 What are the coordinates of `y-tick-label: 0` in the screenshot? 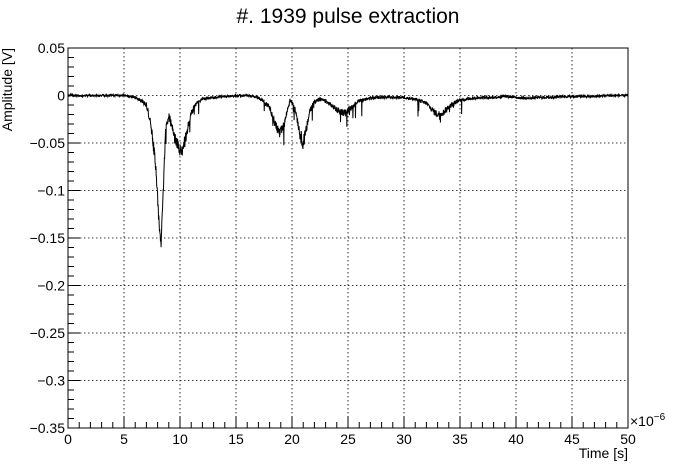 It's located at (61, 96).